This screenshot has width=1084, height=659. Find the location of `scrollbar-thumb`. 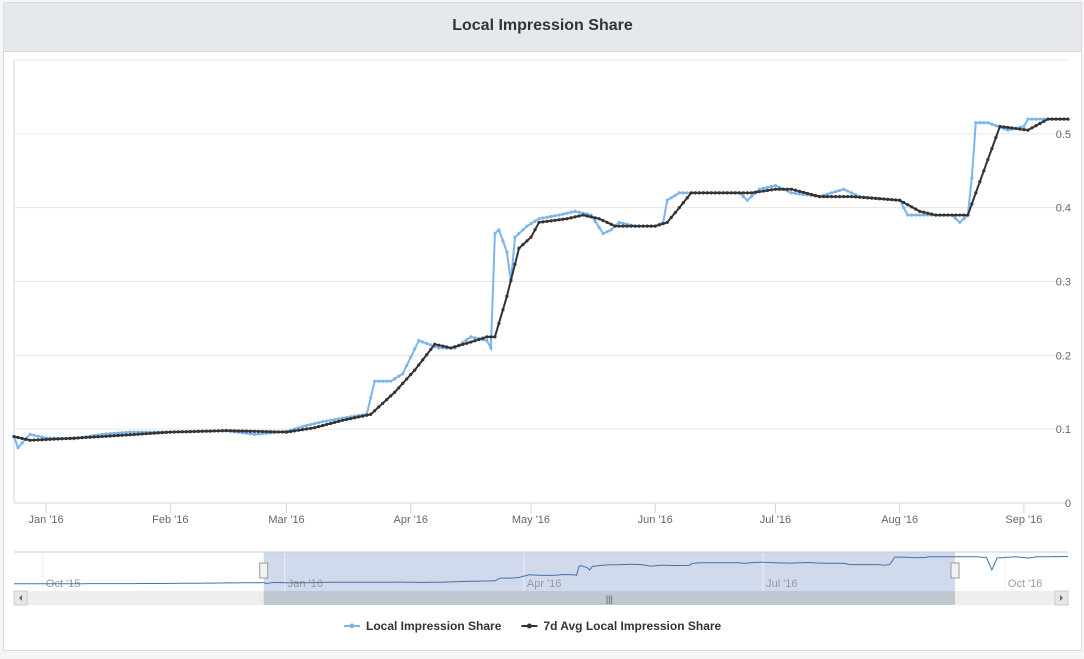

scrollbar-thumb is located at coordinates (609, 598).